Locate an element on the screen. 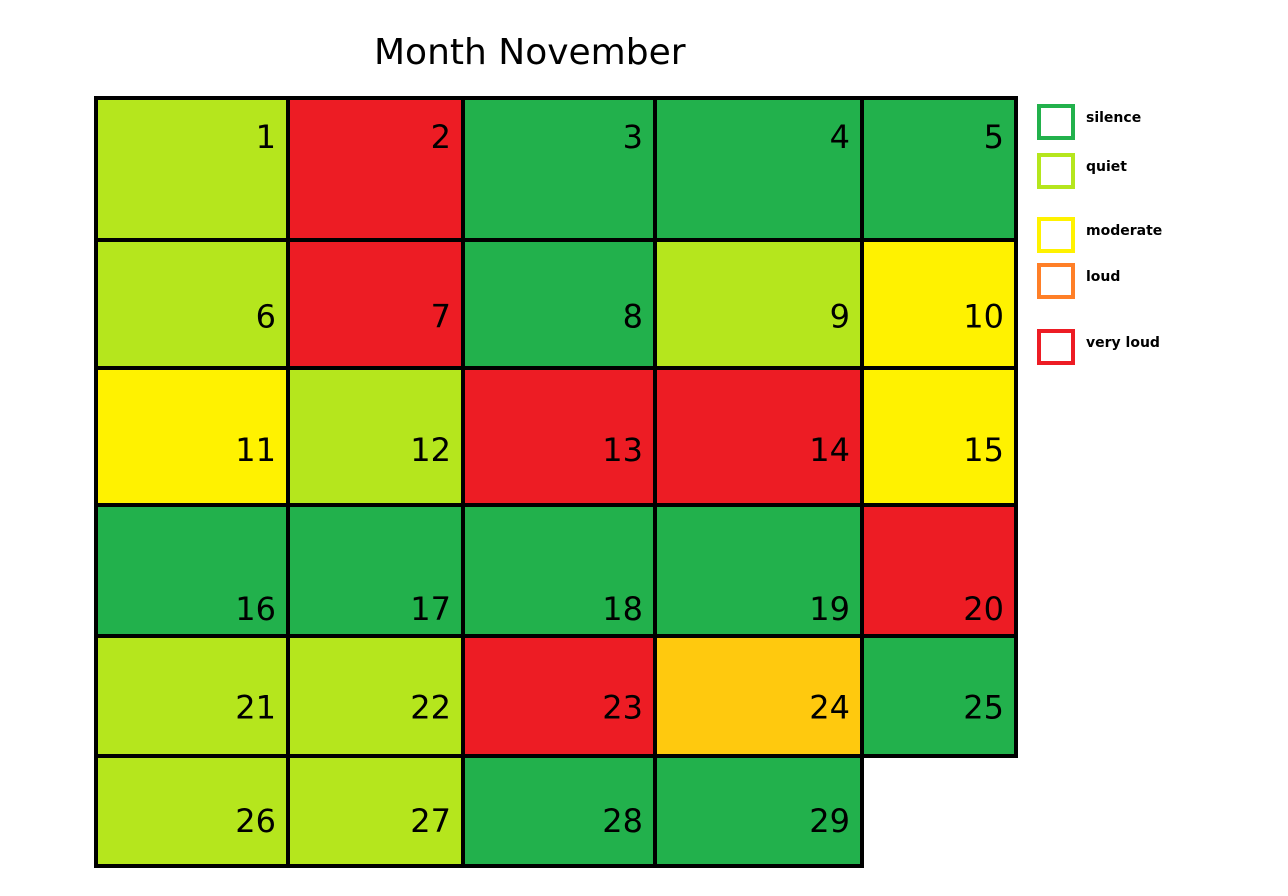 Image resolution: width=1288 pixels, height=896 pixels. day-cell-29: 29 is located at coordinates (758, 811).